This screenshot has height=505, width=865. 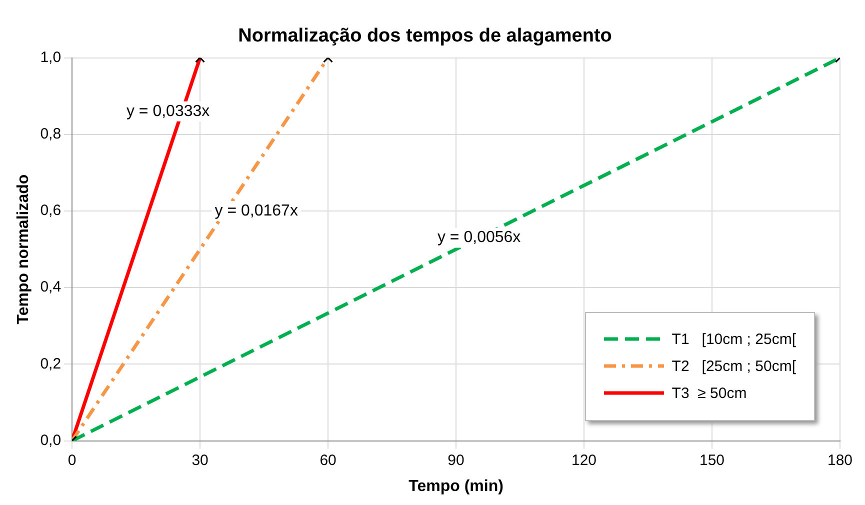 What do you see at coordinates (200, 460) in the screenshot?
I see `x-tick-label: 30` at bounding box center [200, 460].